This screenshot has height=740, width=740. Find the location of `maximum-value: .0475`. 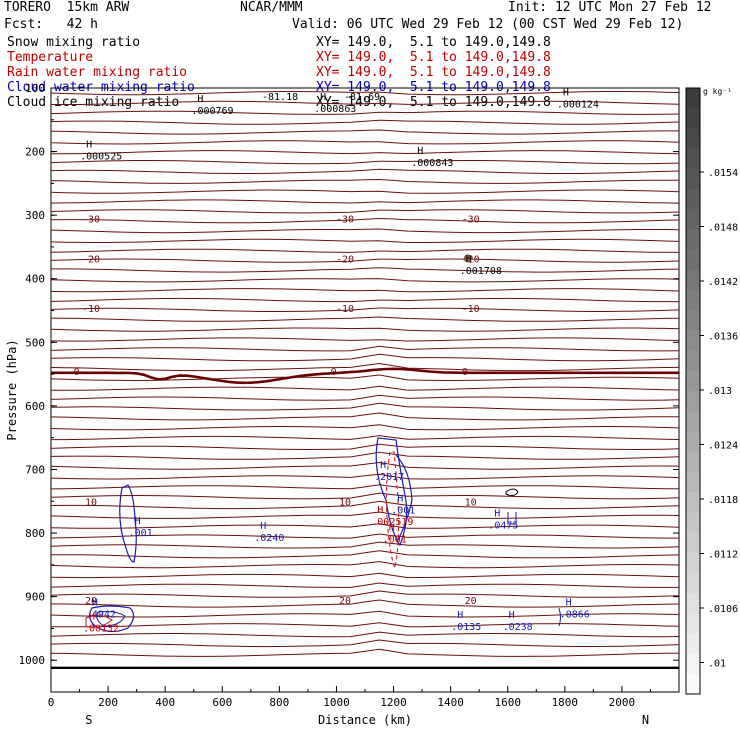

maximum-value: .0475 is located at coordinates (503, 525).